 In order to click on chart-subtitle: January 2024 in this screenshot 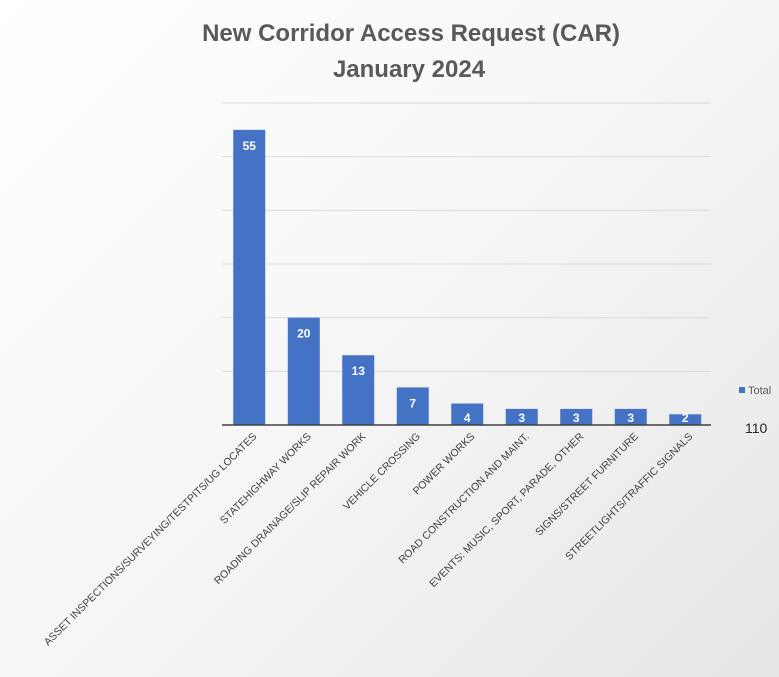, I will do `click(409, 69)`.